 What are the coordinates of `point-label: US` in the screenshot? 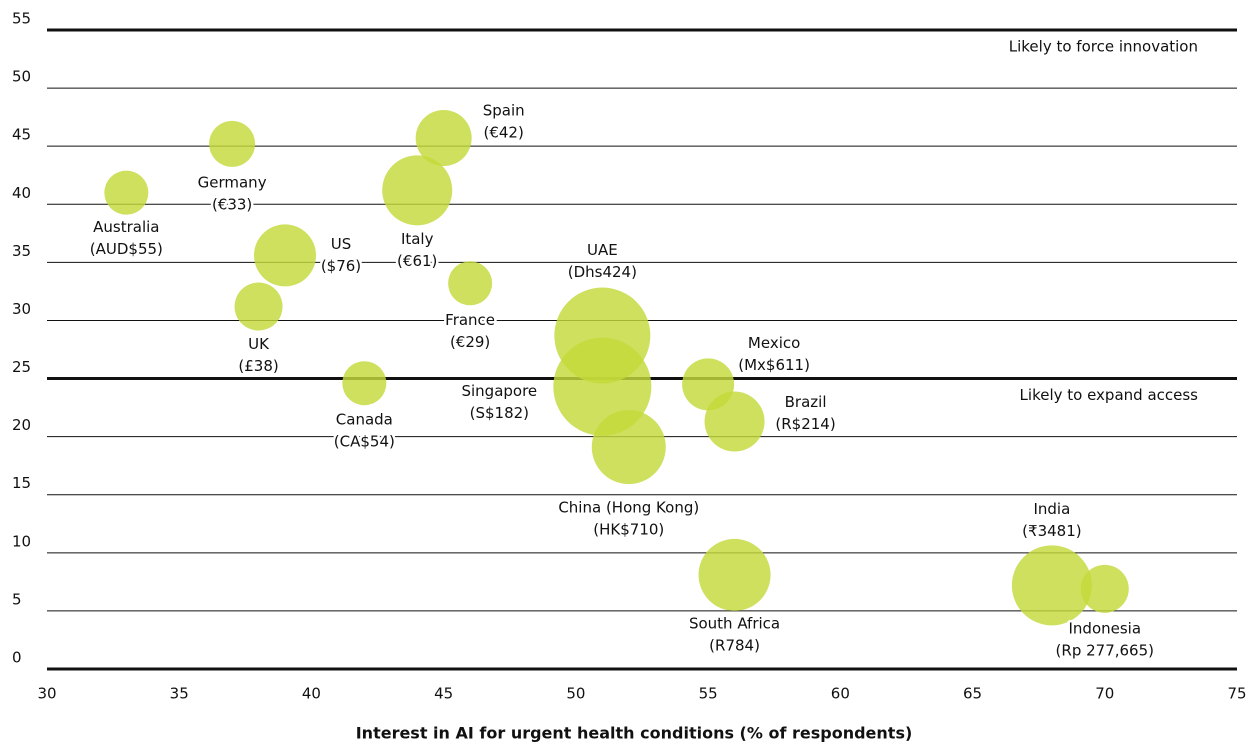 It's located at (341, 244).